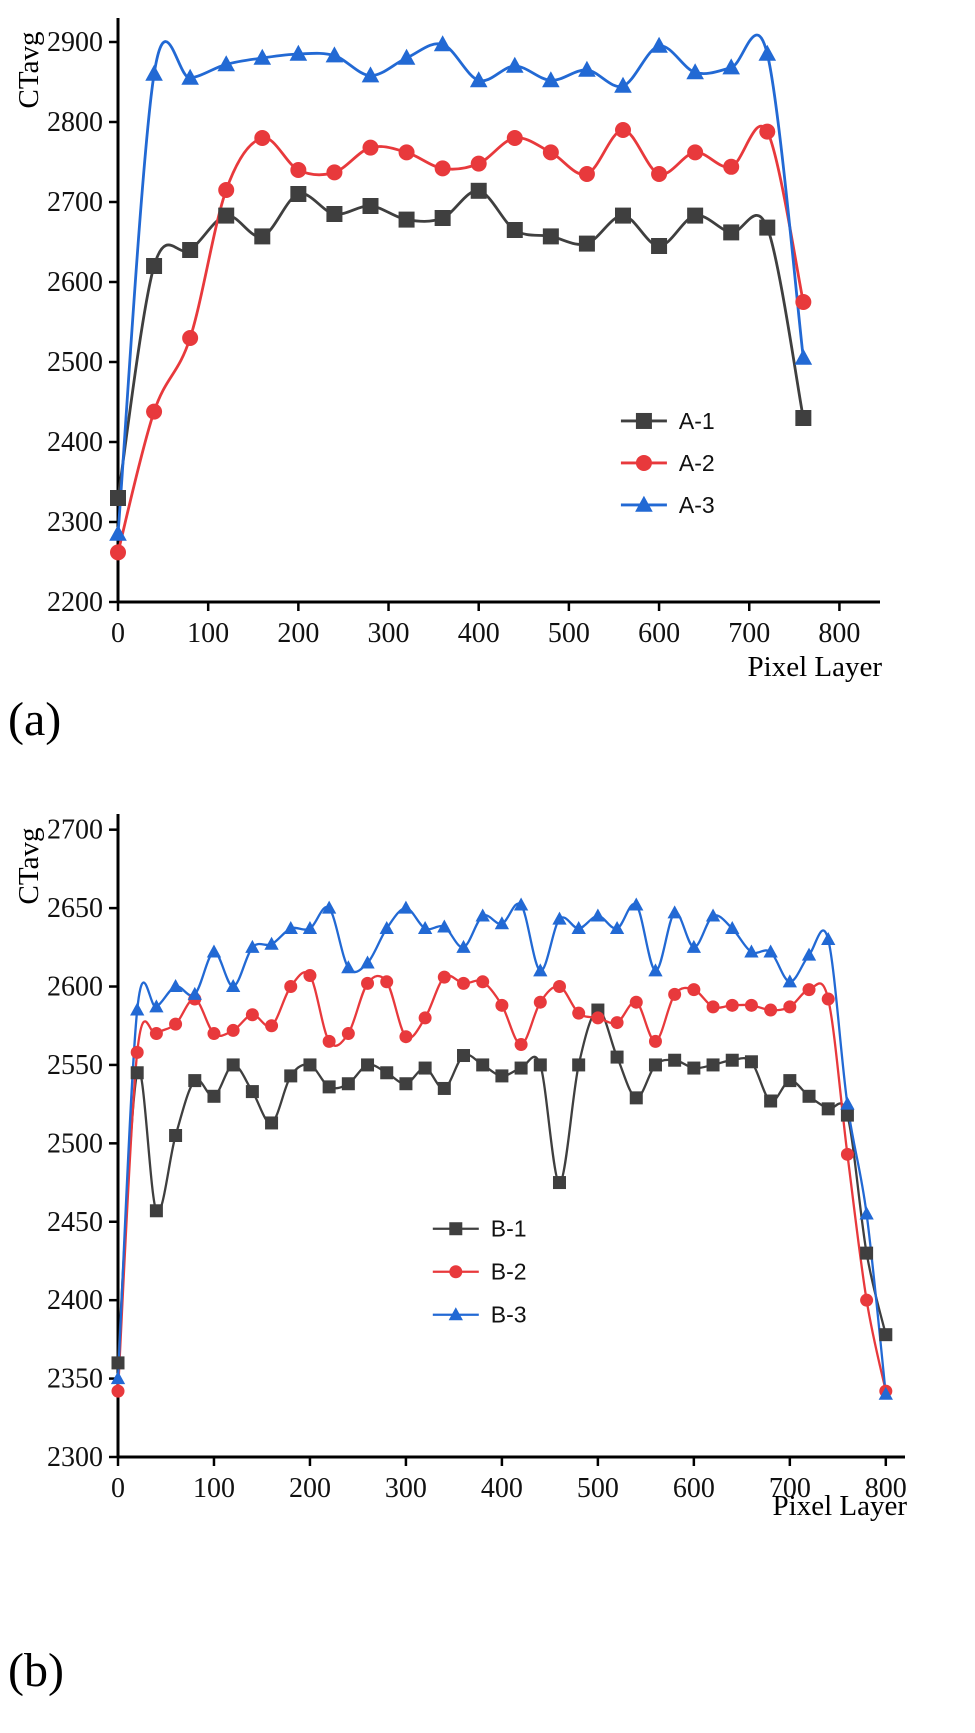  Describe the element at coordinates (29, 70) in the screenshot. I see `y-axis-title: CTavg` at that location.